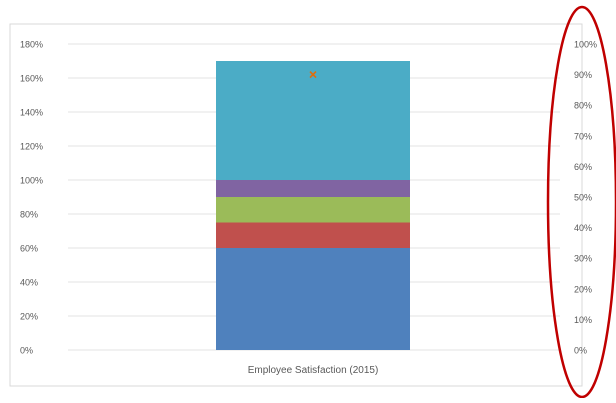  What do you see at coordinates (583, 259) in the screenshot?
I see `right-tick-label: 30%` at bounding box center [583, 259].